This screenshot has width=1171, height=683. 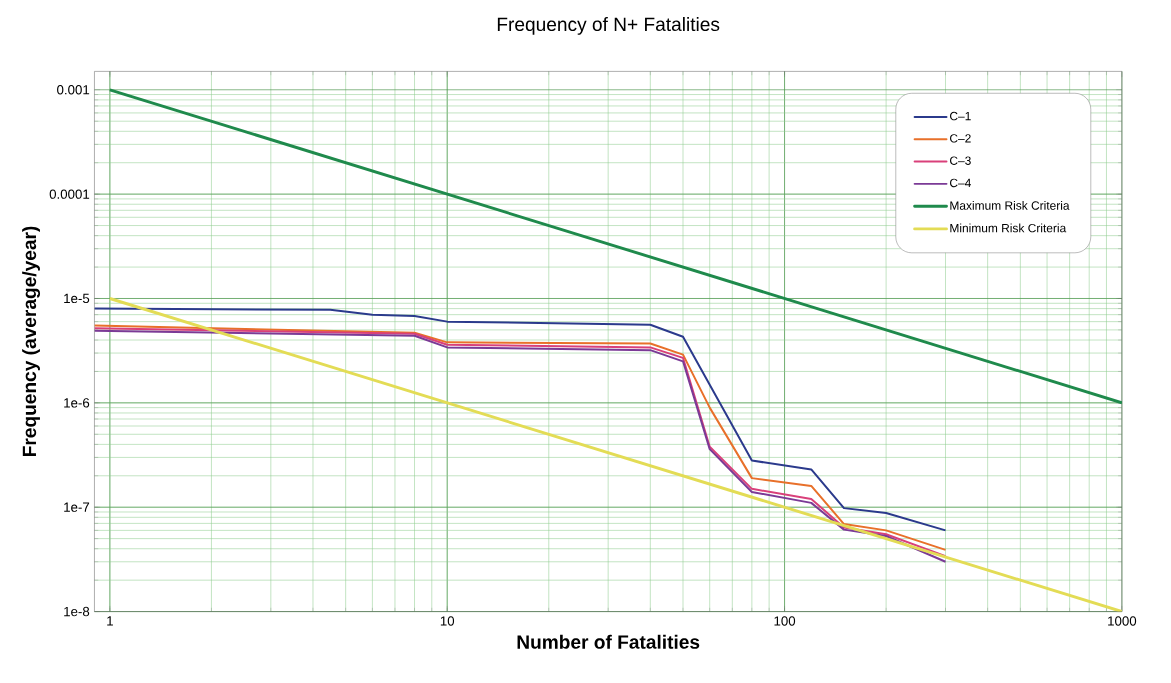 What do you see at coordinates (960, 160) in the screenshot?
I see `legend-label: C–3` at bounding box center [960, 160].